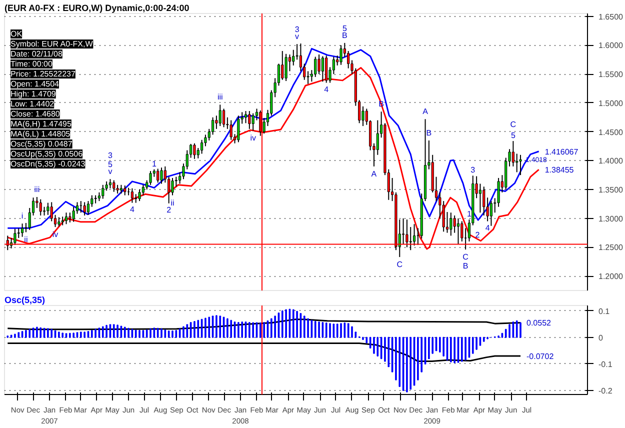 Image resolution: width=625 pixels, height=428 pixels. What do you see at coordinates (52, 44) in the screenshot?
I see `annotation: Symbol: EUR A0-FX,W` at bounding box center [52, 44].